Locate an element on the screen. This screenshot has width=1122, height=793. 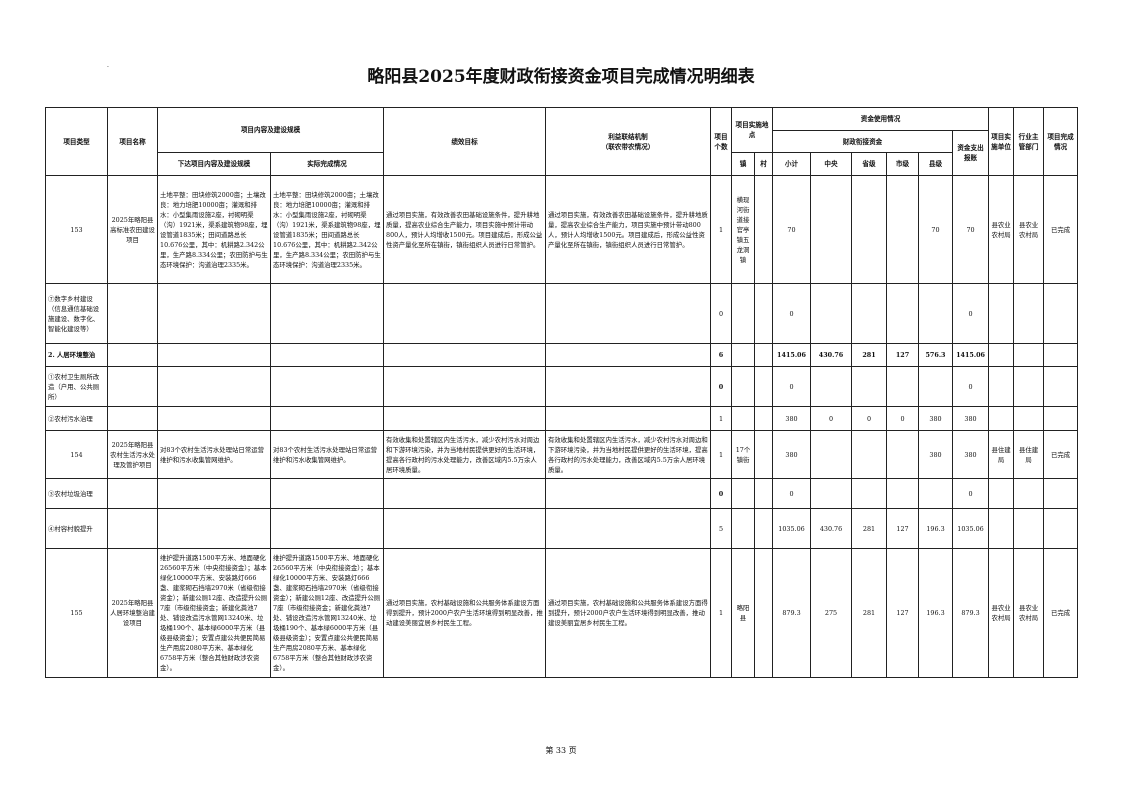
cell-subtotal: 1415.06 is located at coordinates (791, 355).